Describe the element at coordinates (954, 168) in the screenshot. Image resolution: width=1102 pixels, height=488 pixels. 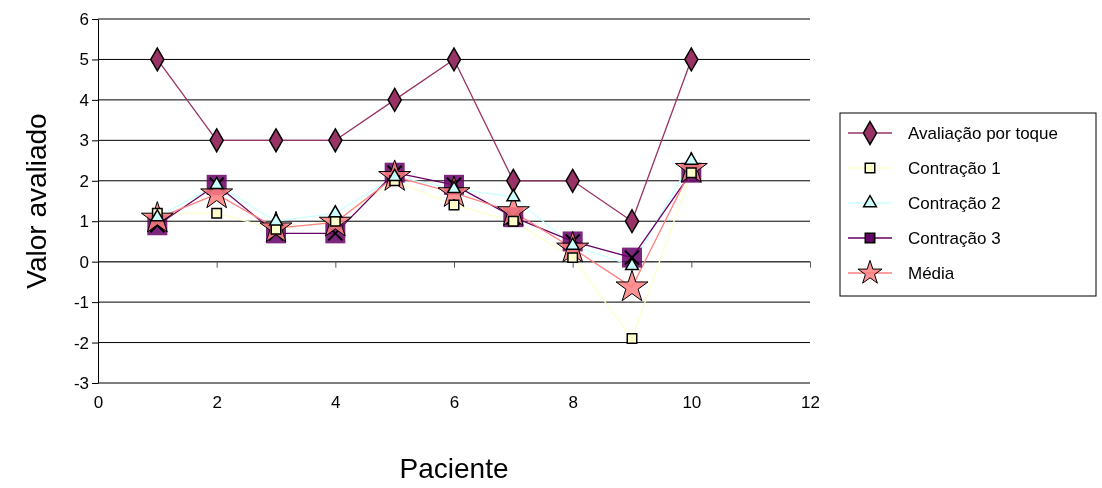
I see `legend-label: Contração 1` at that location.